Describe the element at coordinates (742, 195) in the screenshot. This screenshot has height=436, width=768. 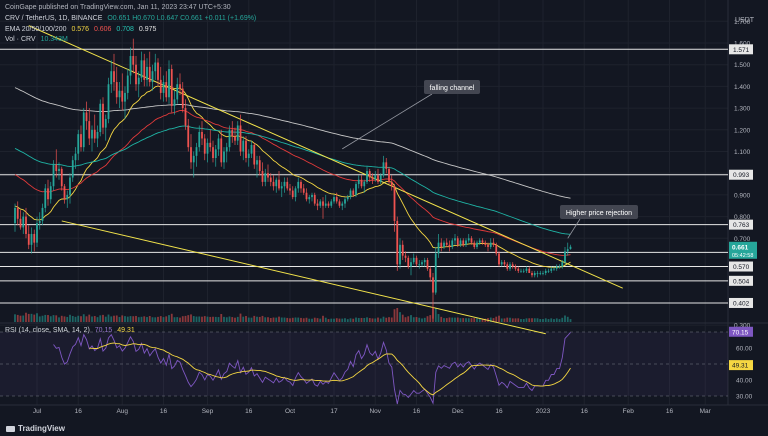
I see `y-tick-label: 0.900` at that location.